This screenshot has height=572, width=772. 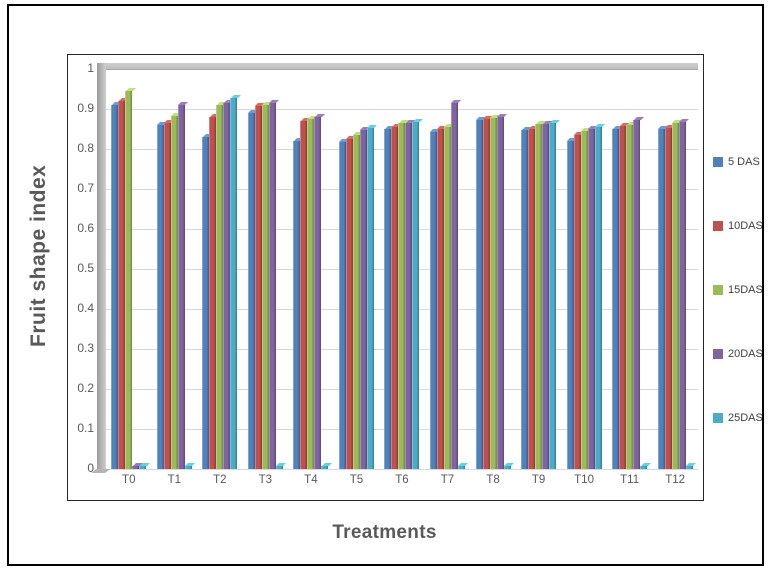 I want to click on bar-20DAS-T9, so click(x=546, y=296).